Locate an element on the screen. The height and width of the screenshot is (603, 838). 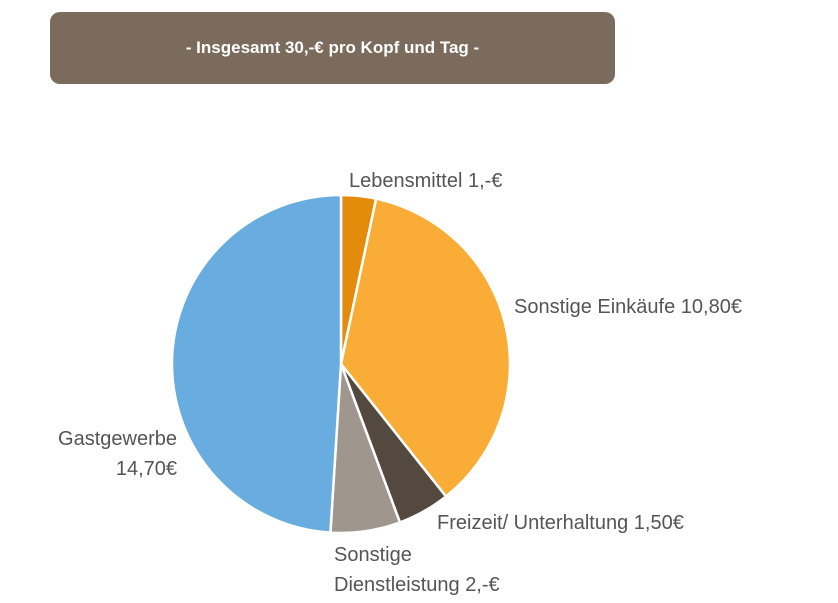
value-label: 14,70€ is located at coordinates (146, 469).